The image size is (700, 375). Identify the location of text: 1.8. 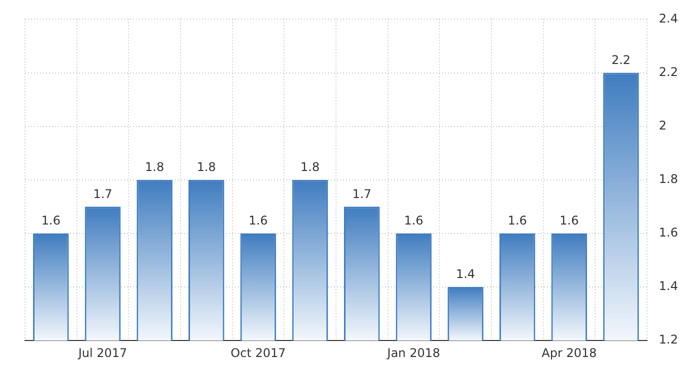
(668, 179).